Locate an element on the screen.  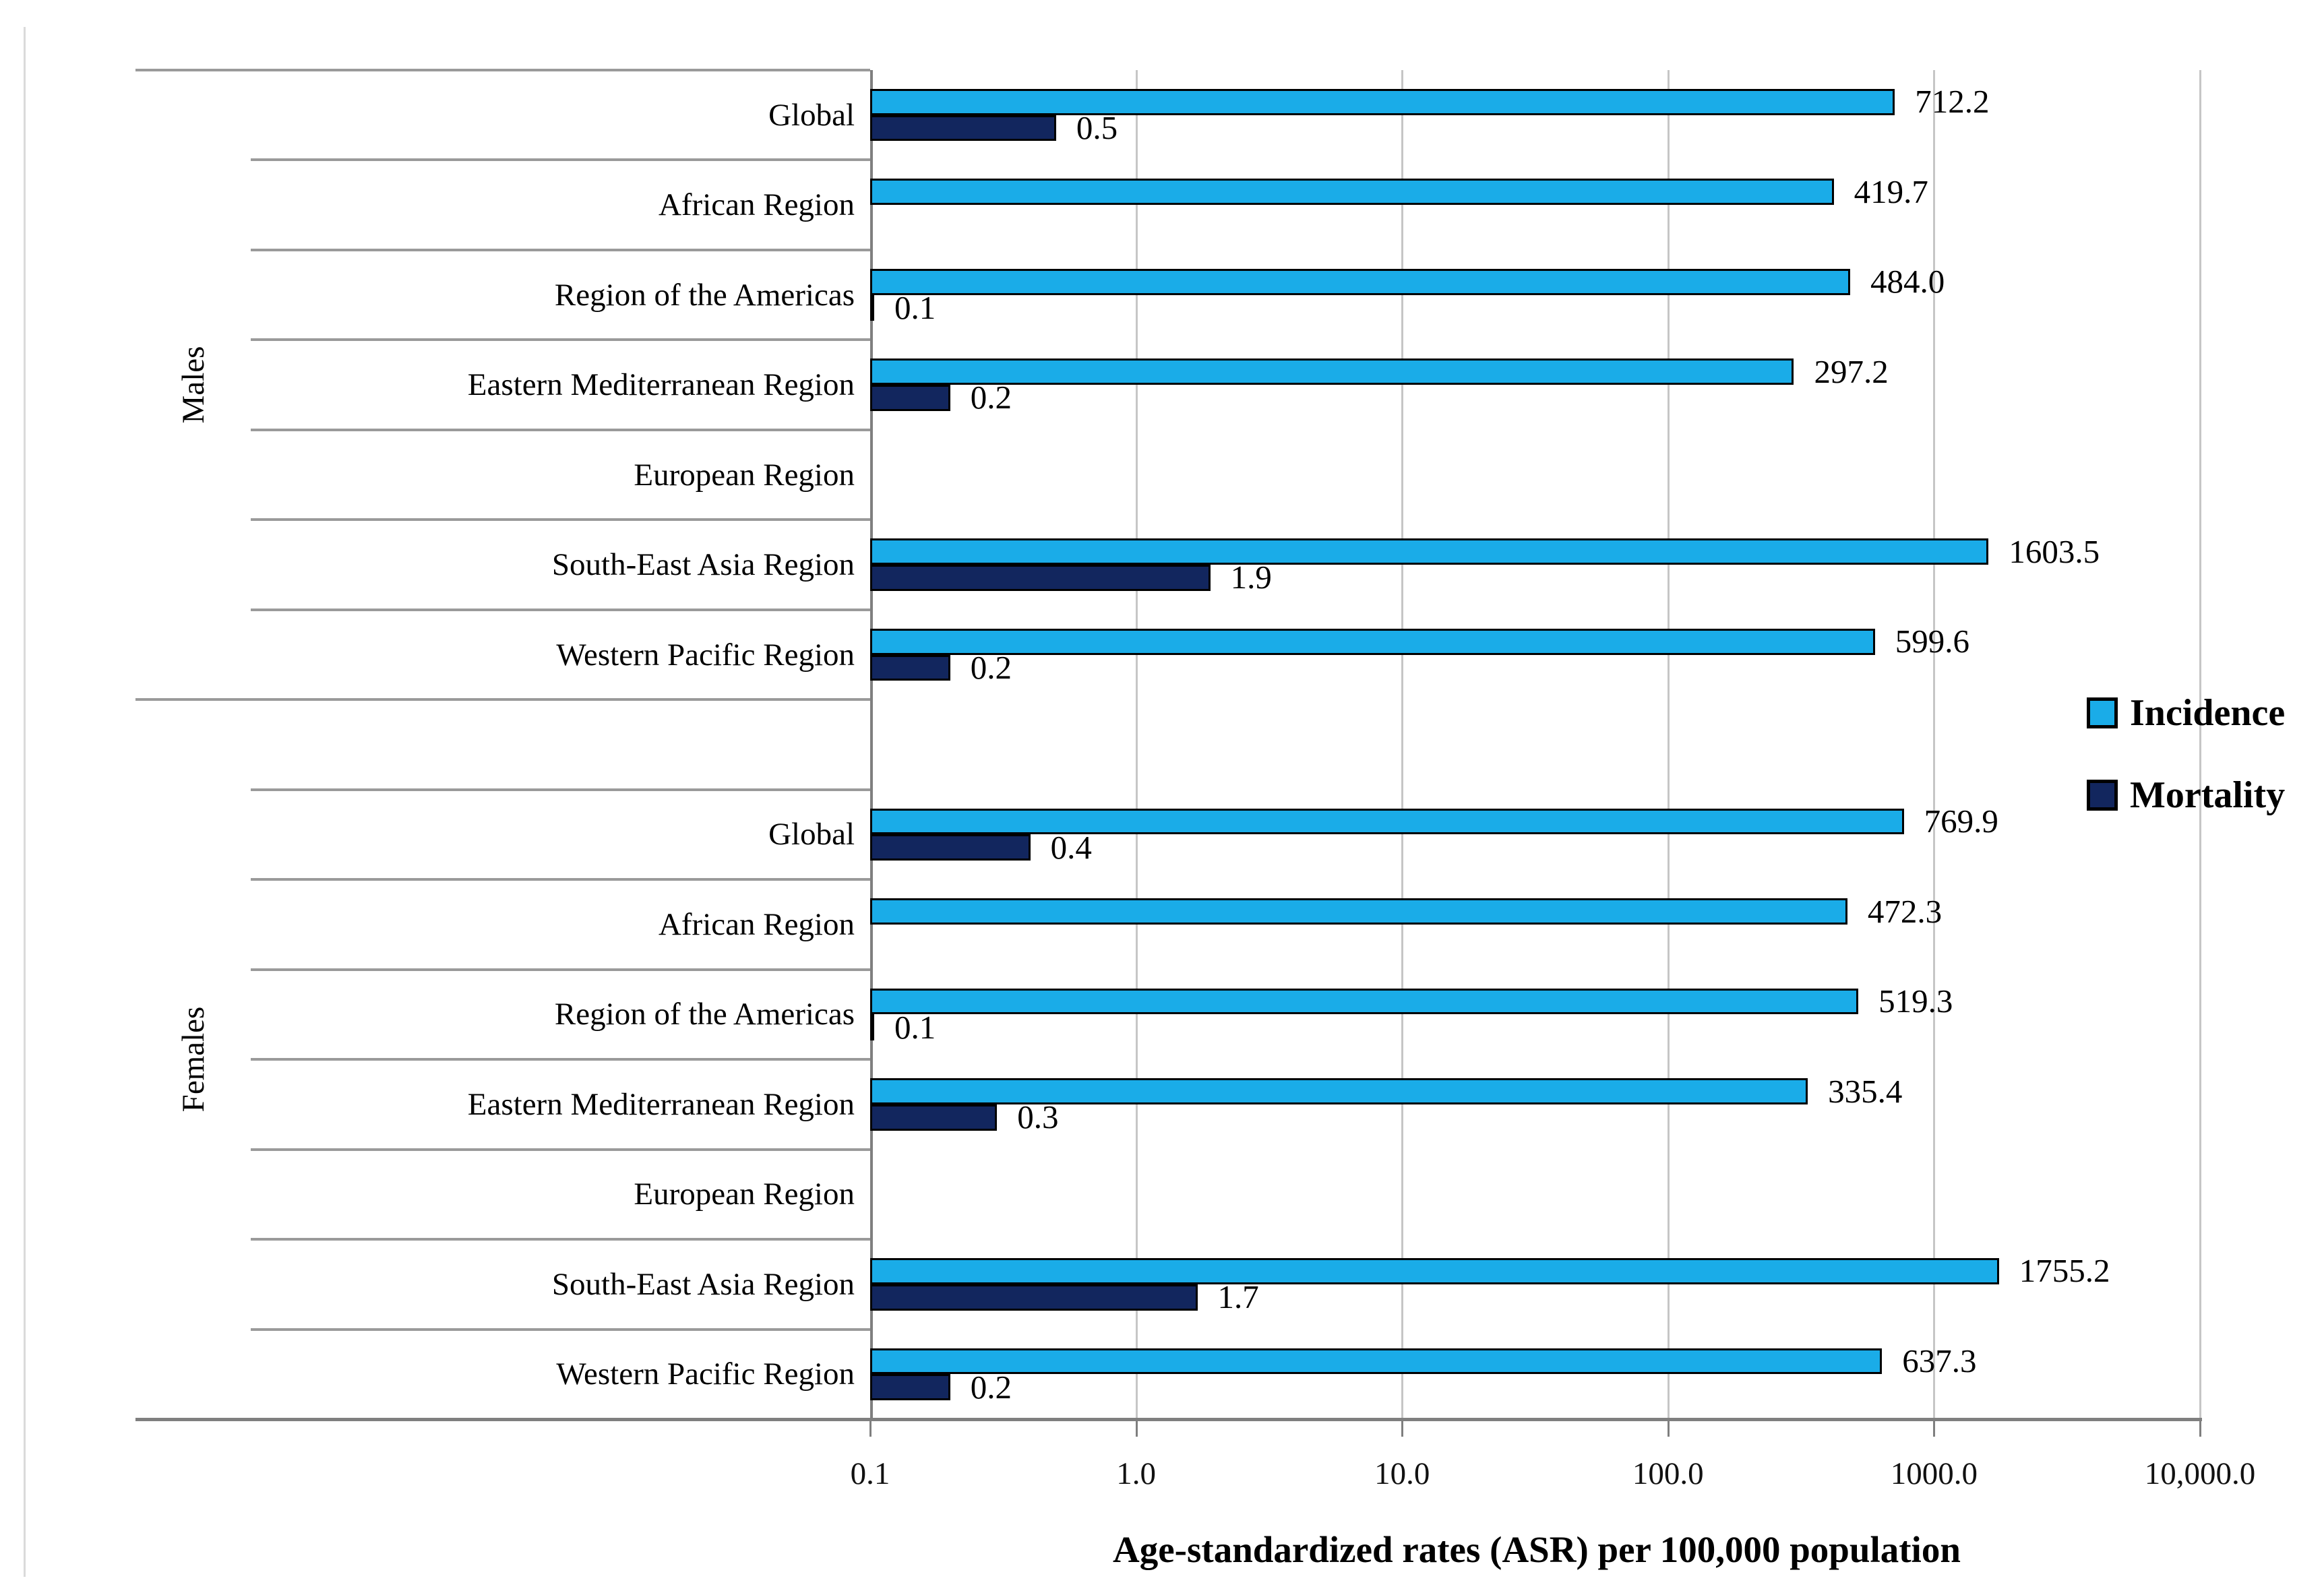
mortality-swatch-icon is located at coordinates (2102, 795).